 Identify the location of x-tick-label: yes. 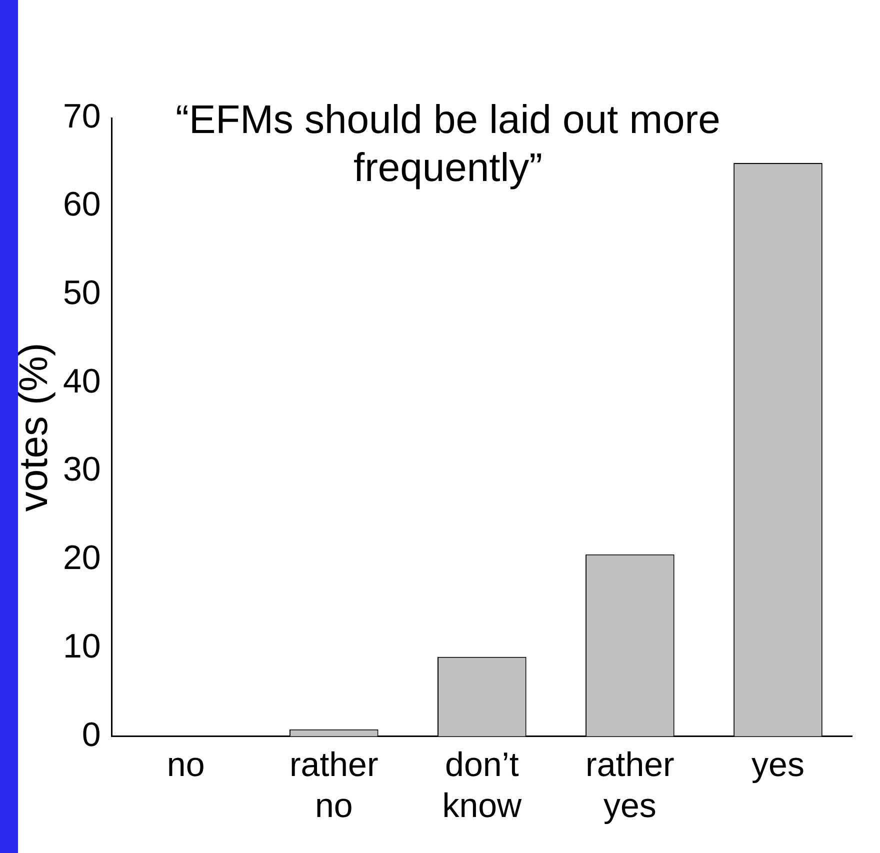
(778, 765).